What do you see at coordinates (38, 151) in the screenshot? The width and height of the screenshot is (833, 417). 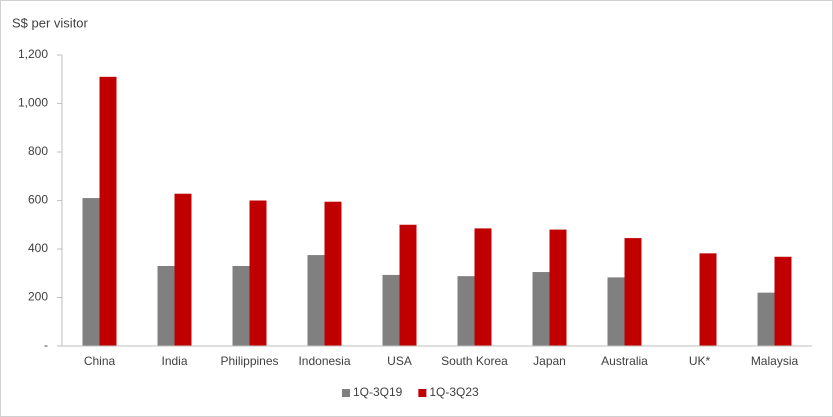 I see `y-tick-label: 800` at bounding box center [38, 151].